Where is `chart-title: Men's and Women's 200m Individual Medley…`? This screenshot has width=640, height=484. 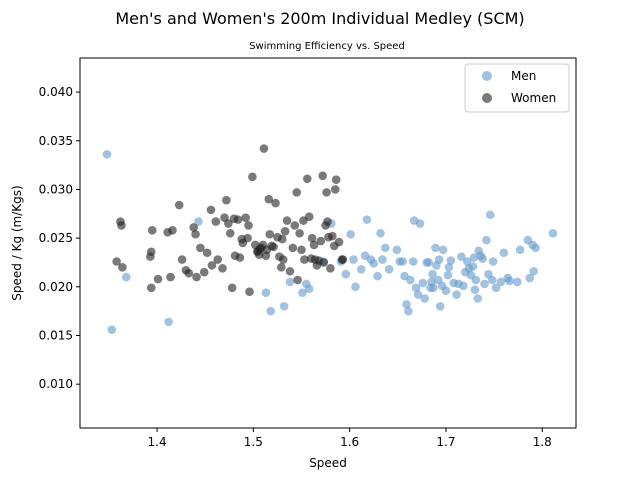
chart-title: Men's and Women's 200m Individual Medley… is located at coordinates (319, 18).